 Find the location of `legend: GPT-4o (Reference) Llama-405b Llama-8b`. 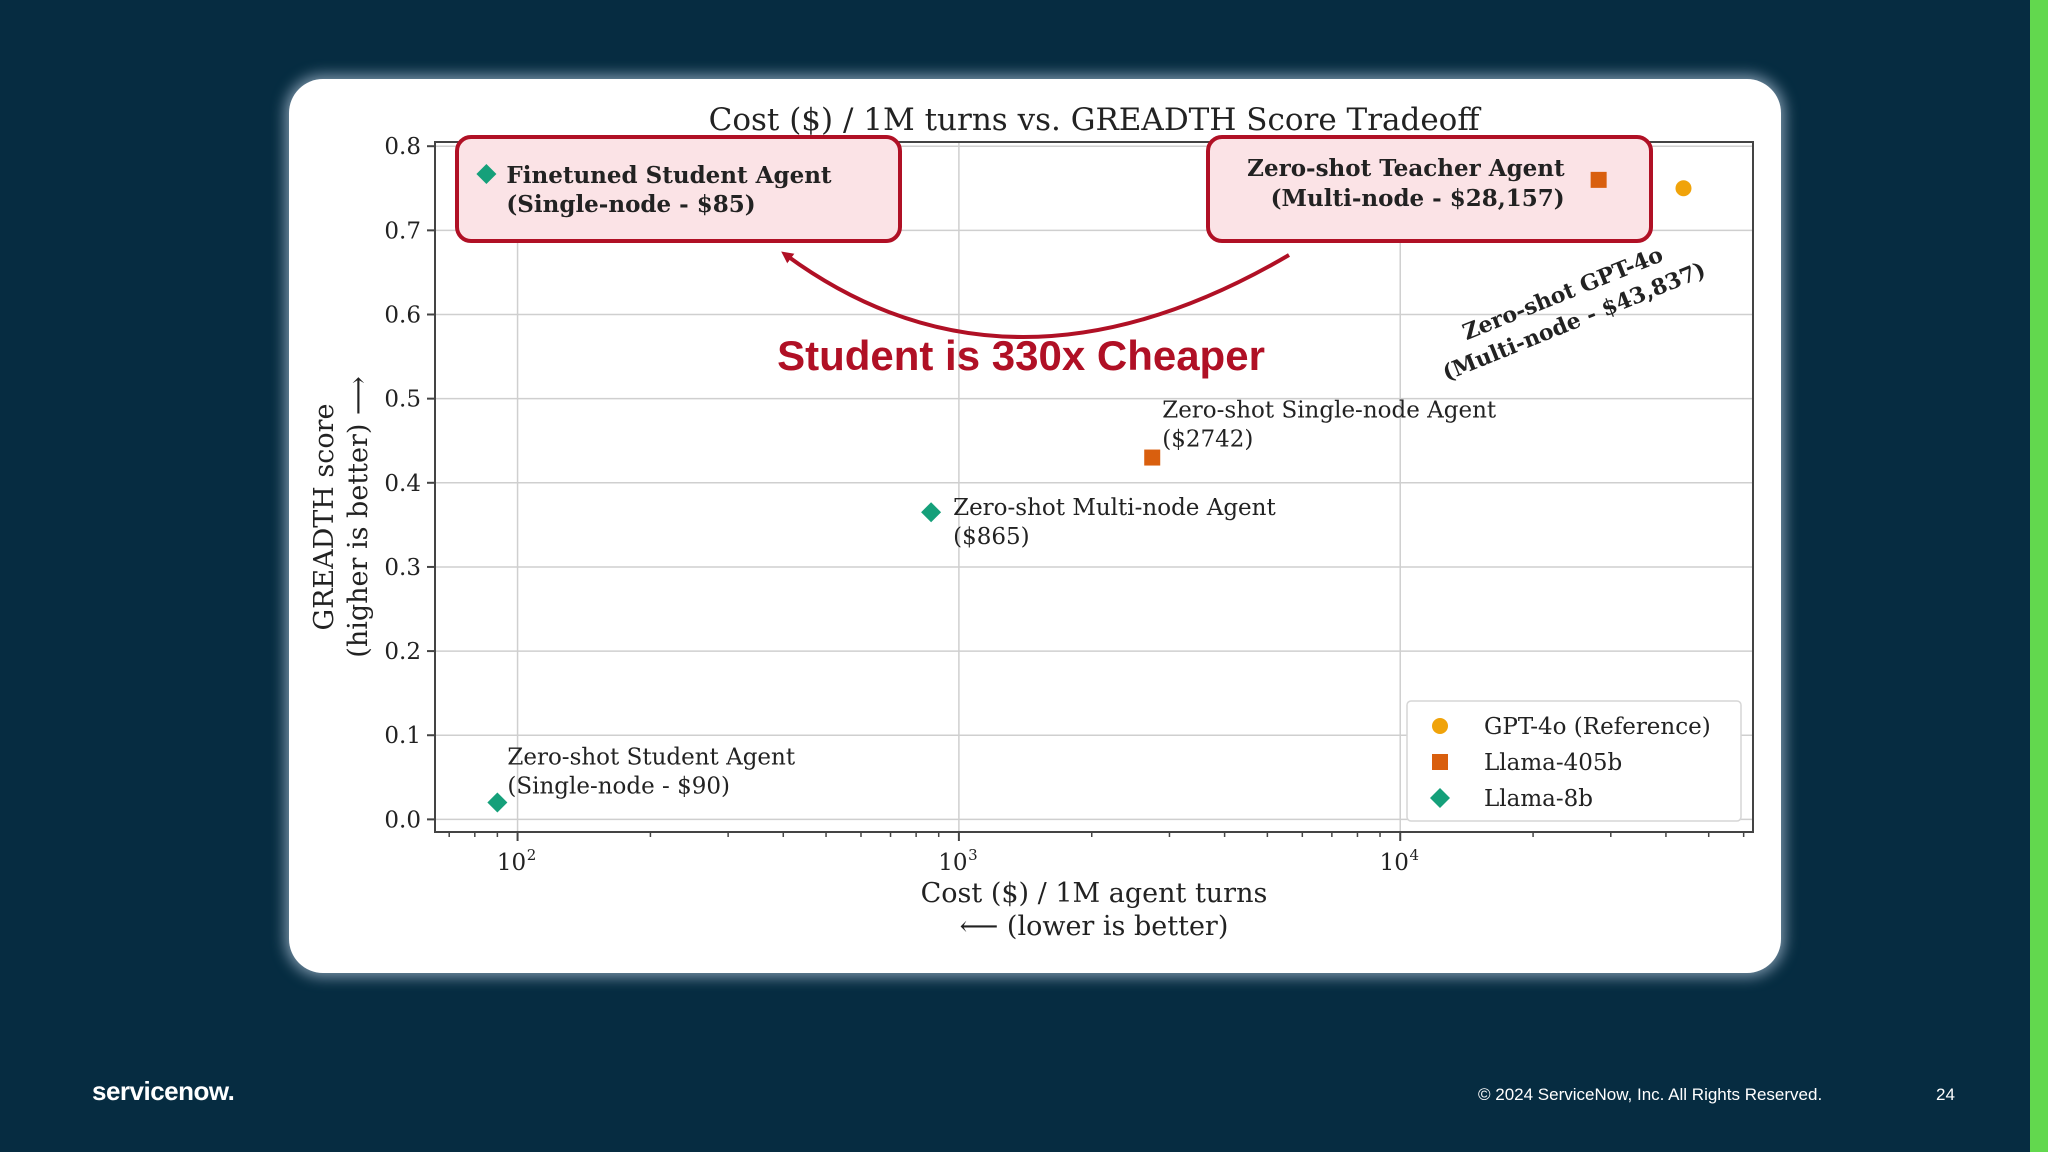

legend: GPT-4o (Reference) Llama-405b Llama-8b is located at coordinates (1574, 761).